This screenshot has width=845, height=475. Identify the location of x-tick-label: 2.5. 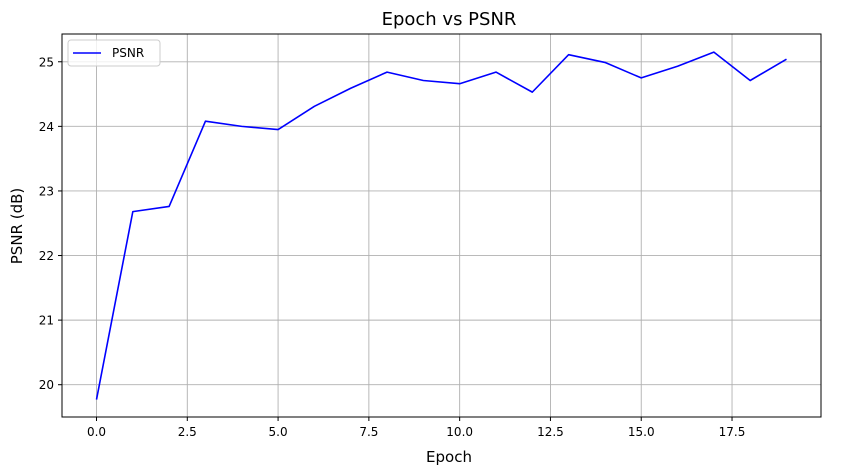
(187, 432).